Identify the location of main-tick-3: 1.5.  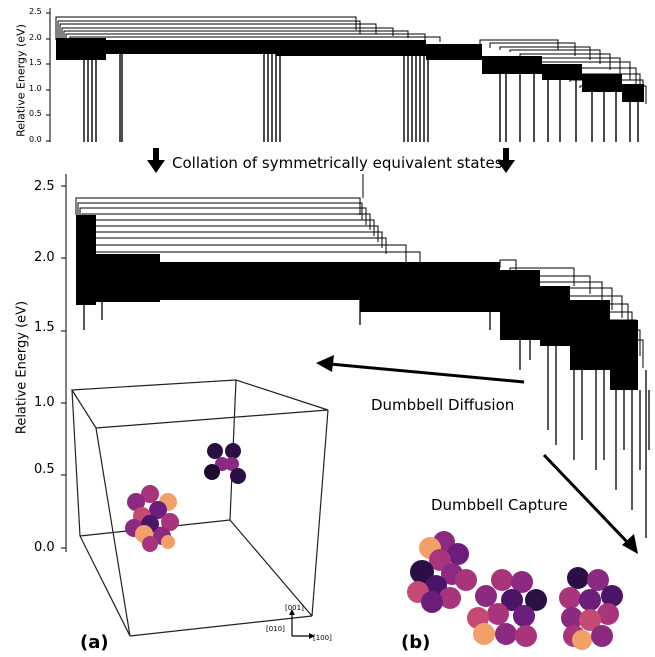
(44, 327).